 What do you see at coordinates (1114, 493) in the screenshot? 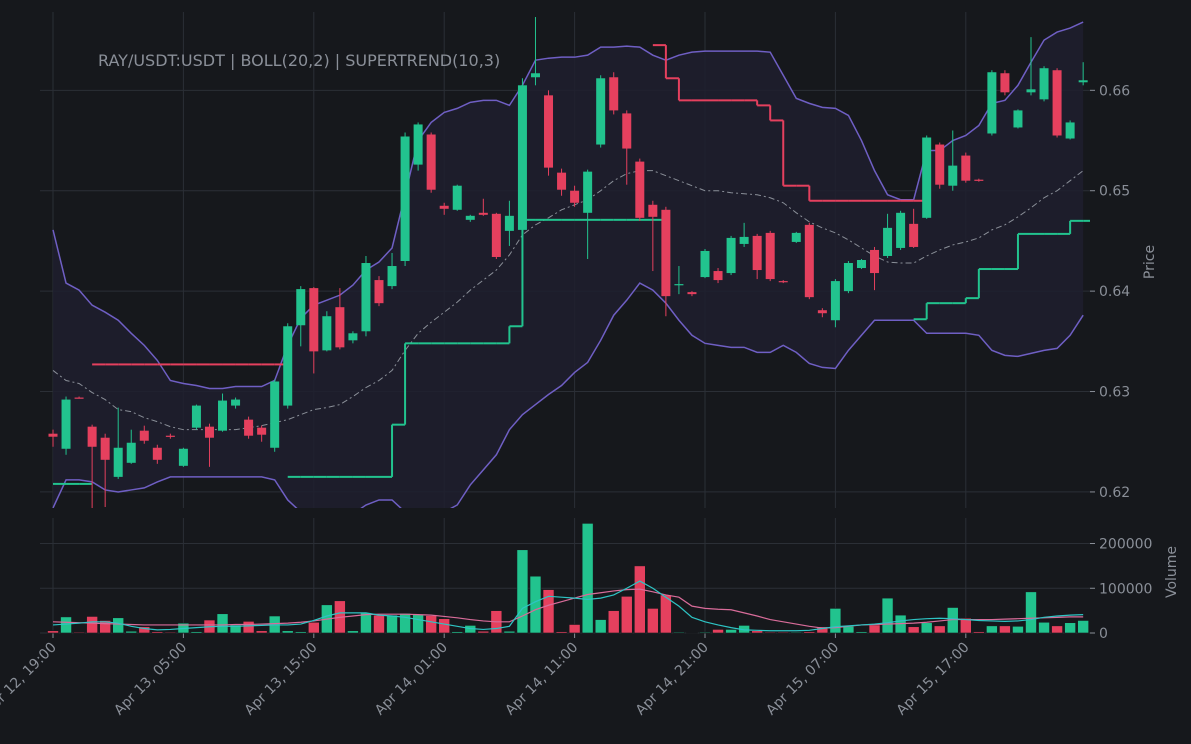
I see `y-tick-label: 0.62` at bounding box center [1114, 493].